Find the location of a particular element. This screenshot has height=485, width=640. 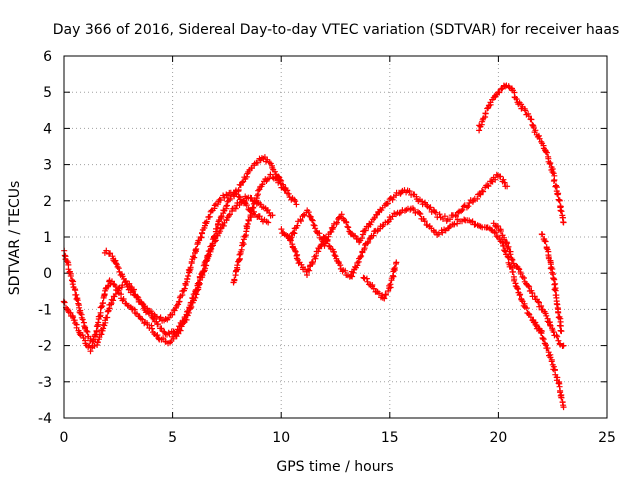

x-tick-label: 10 is located at coordinates (281, 438).